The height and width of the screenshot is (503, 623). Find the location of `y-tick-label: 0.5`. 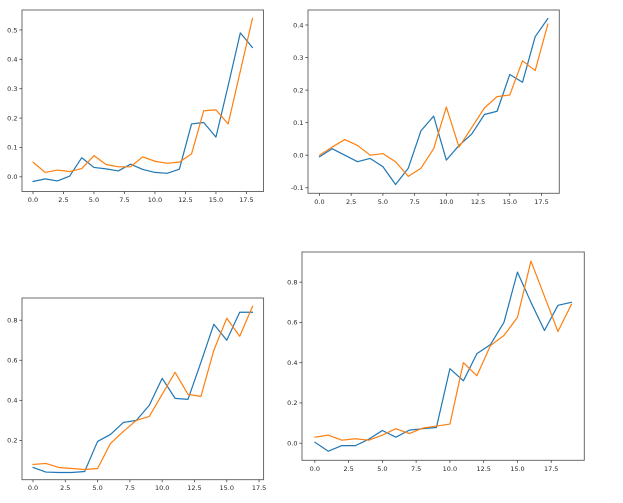

y-tick-label: 0.5 is located at coordinates (12, 30).